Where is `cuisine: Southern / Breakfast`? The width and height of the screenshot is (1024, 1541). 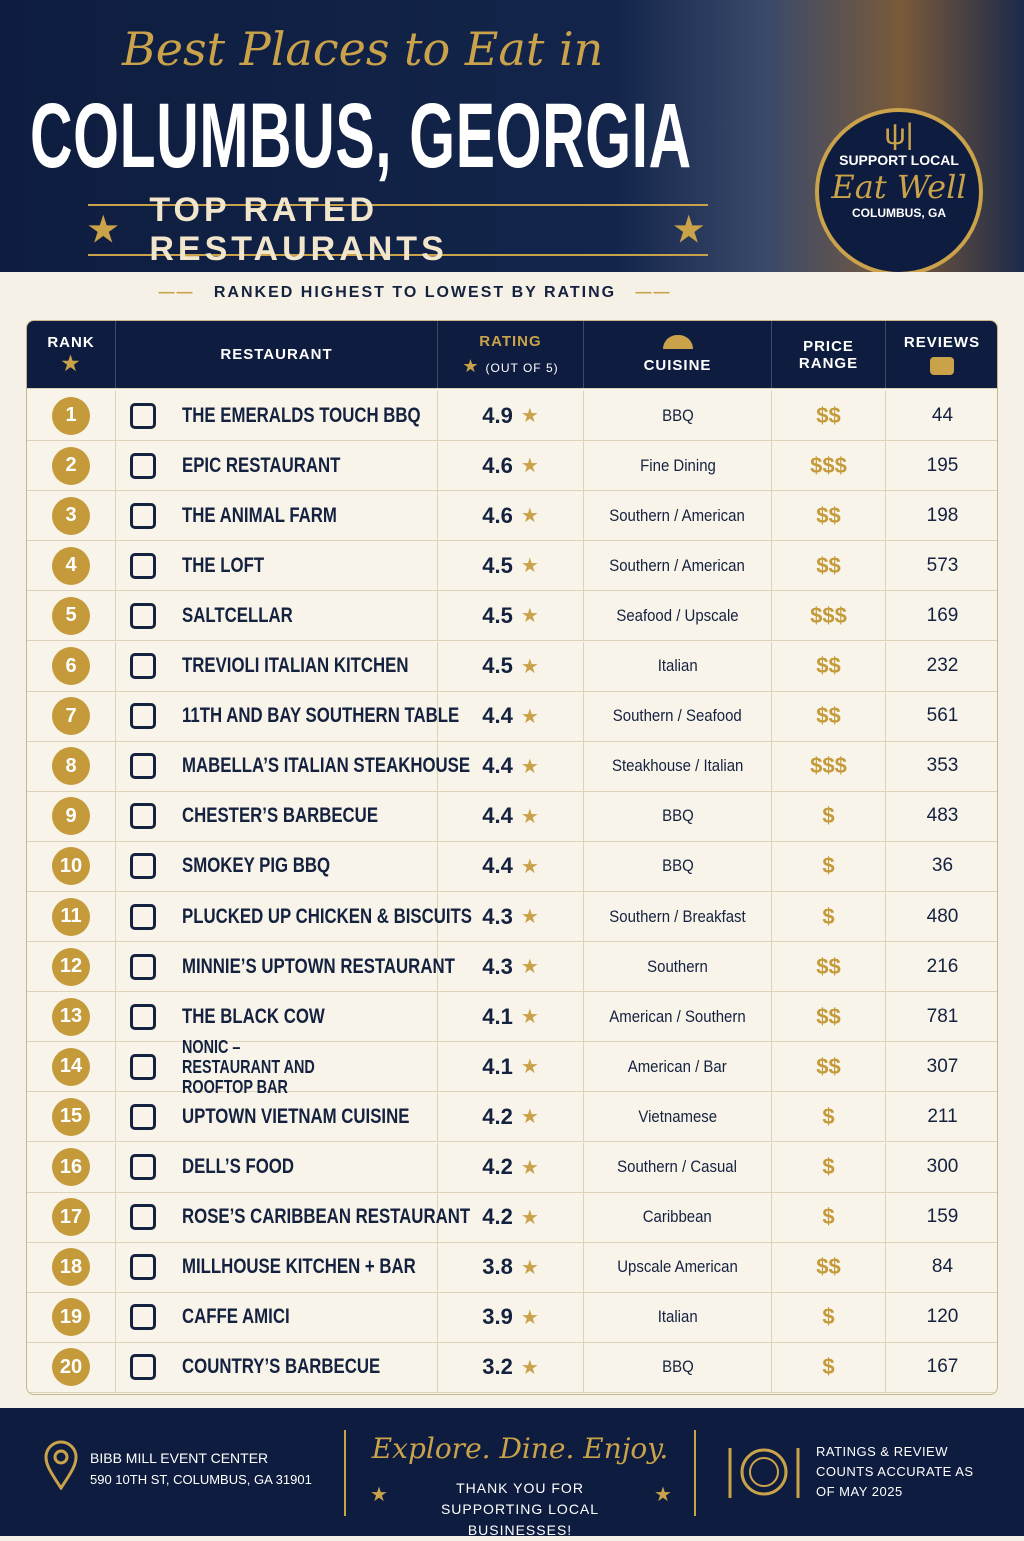
cuisine: Southern / Breakfast is located at coordinates (677, 916).